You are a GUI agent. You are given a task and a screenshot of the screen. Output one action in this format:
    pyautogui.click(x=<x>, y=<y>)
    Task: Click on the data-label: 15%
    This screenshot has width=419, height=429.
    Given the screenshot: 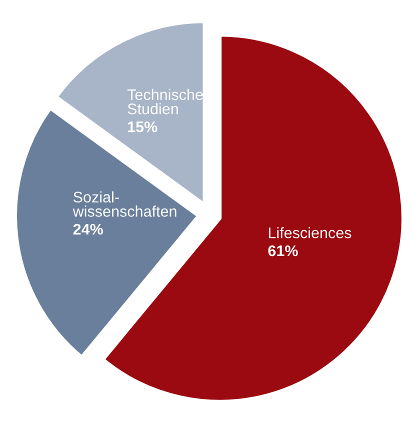 What is the action you would take?
    pyautogui.click(x=143, y=126)
    